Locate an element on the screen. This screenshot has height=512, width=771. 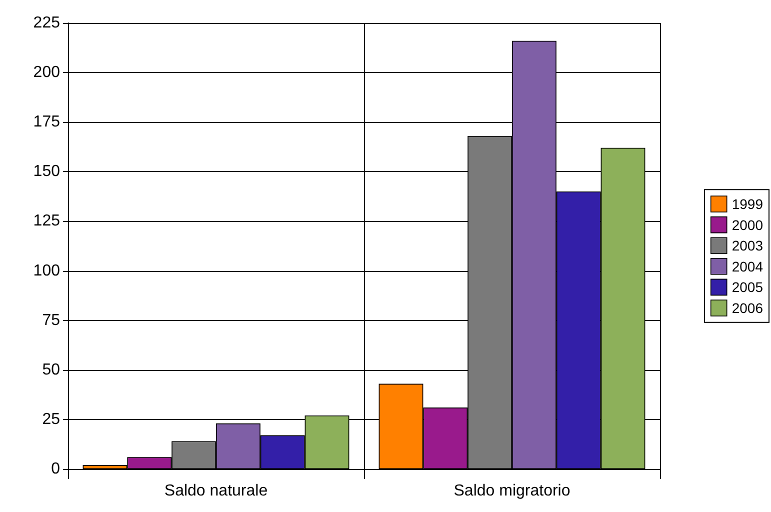
y-tick-label: 225 is located at coordinates (46, 23).